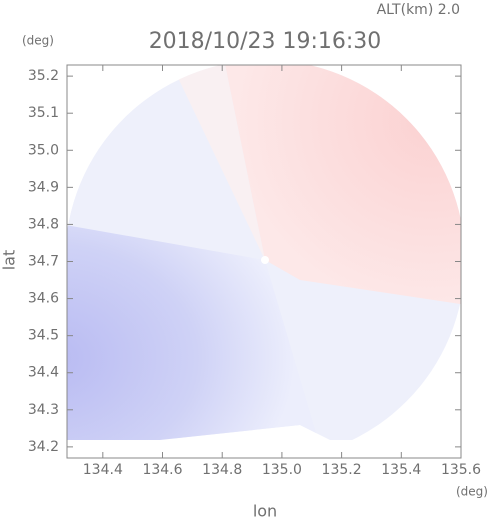 The image size is (491, 521). What do you see at coordinates (472, 492) in the screenshot?
I see `x-unit: (deg)` at bounding box center [472, 492].